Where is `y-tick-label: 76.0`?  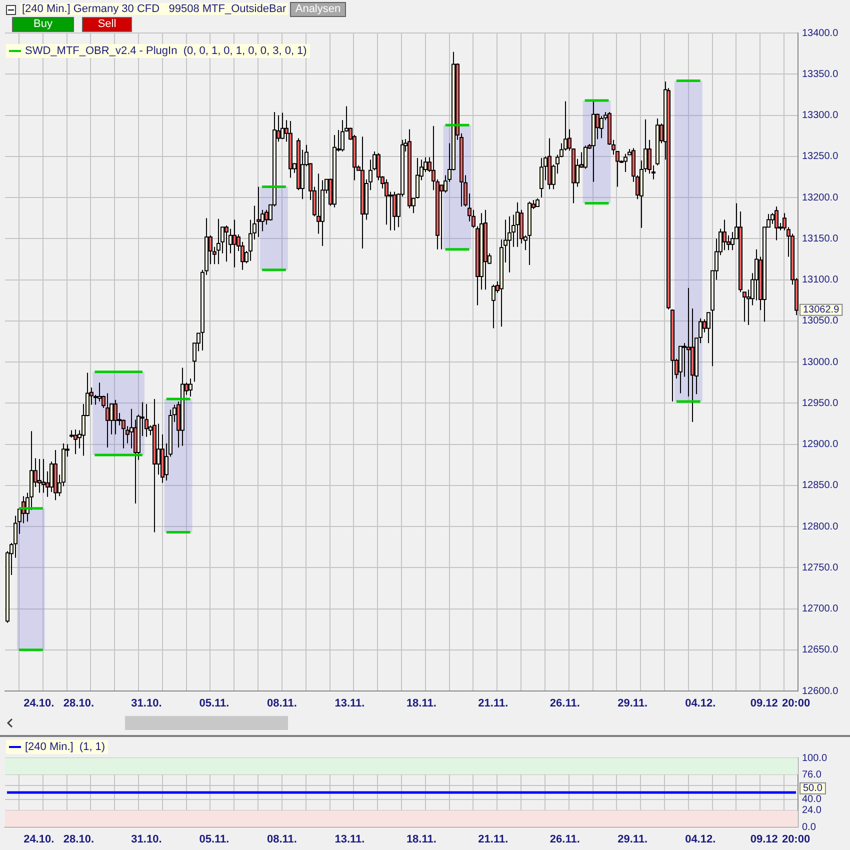
y-tick-label: 76.0 is located at coordinates (812, 774).